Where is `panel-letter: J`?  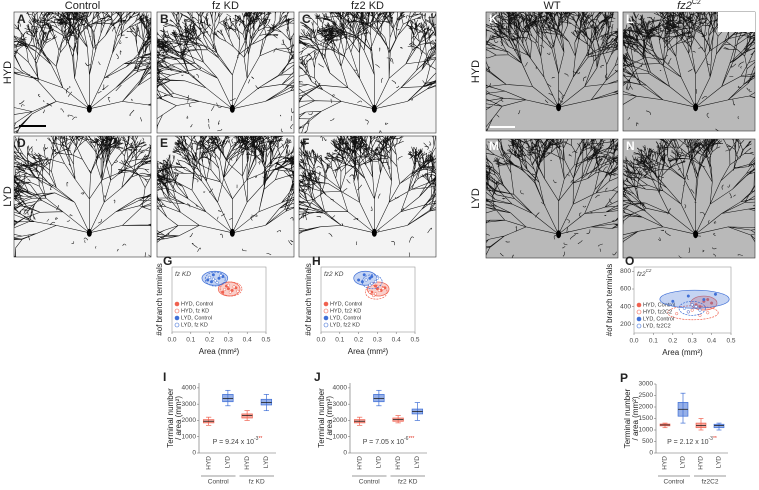 panel-letter: J is located at coordinates (317, 377).